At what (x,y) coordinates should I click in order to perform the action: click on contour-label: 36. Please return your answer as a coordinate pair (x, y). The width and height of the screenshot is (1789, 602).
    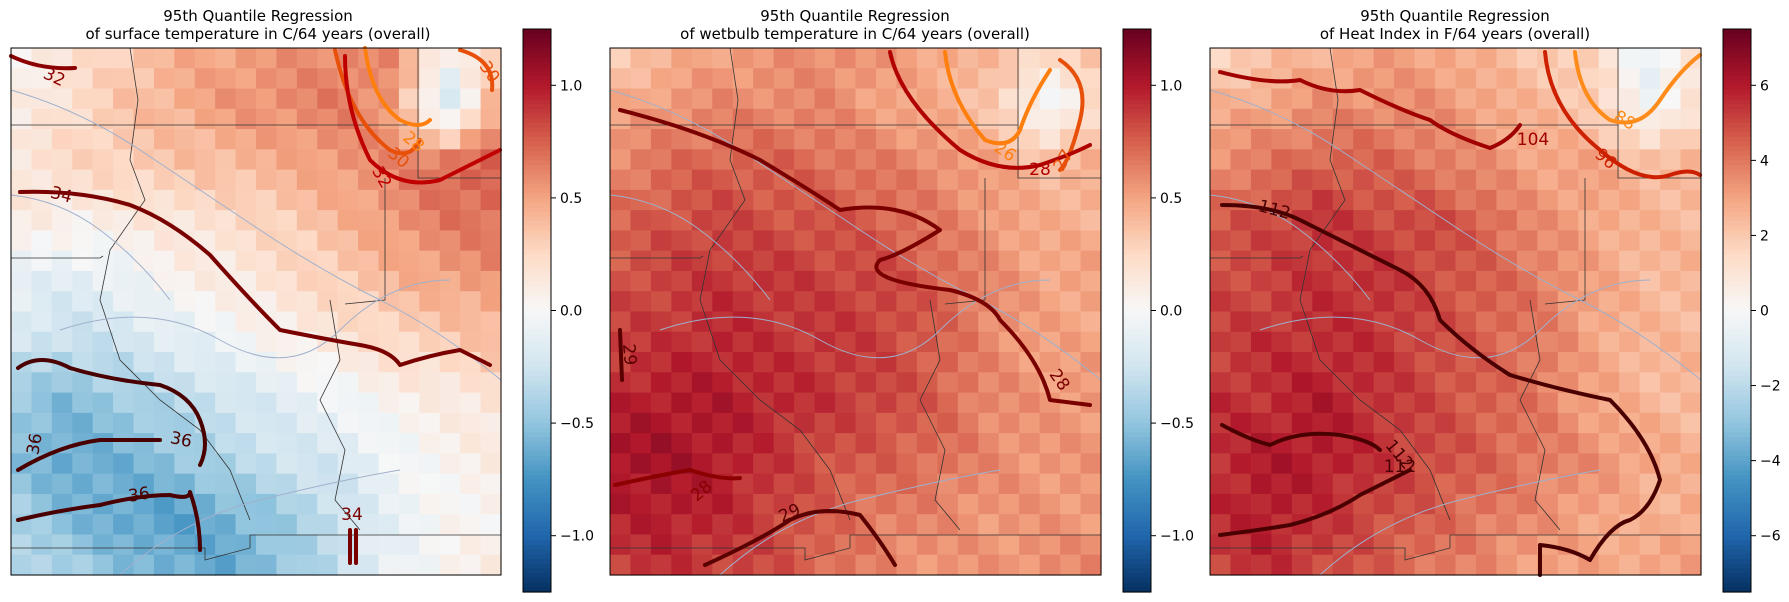
    Looking at the image, I should click on (139, 494).